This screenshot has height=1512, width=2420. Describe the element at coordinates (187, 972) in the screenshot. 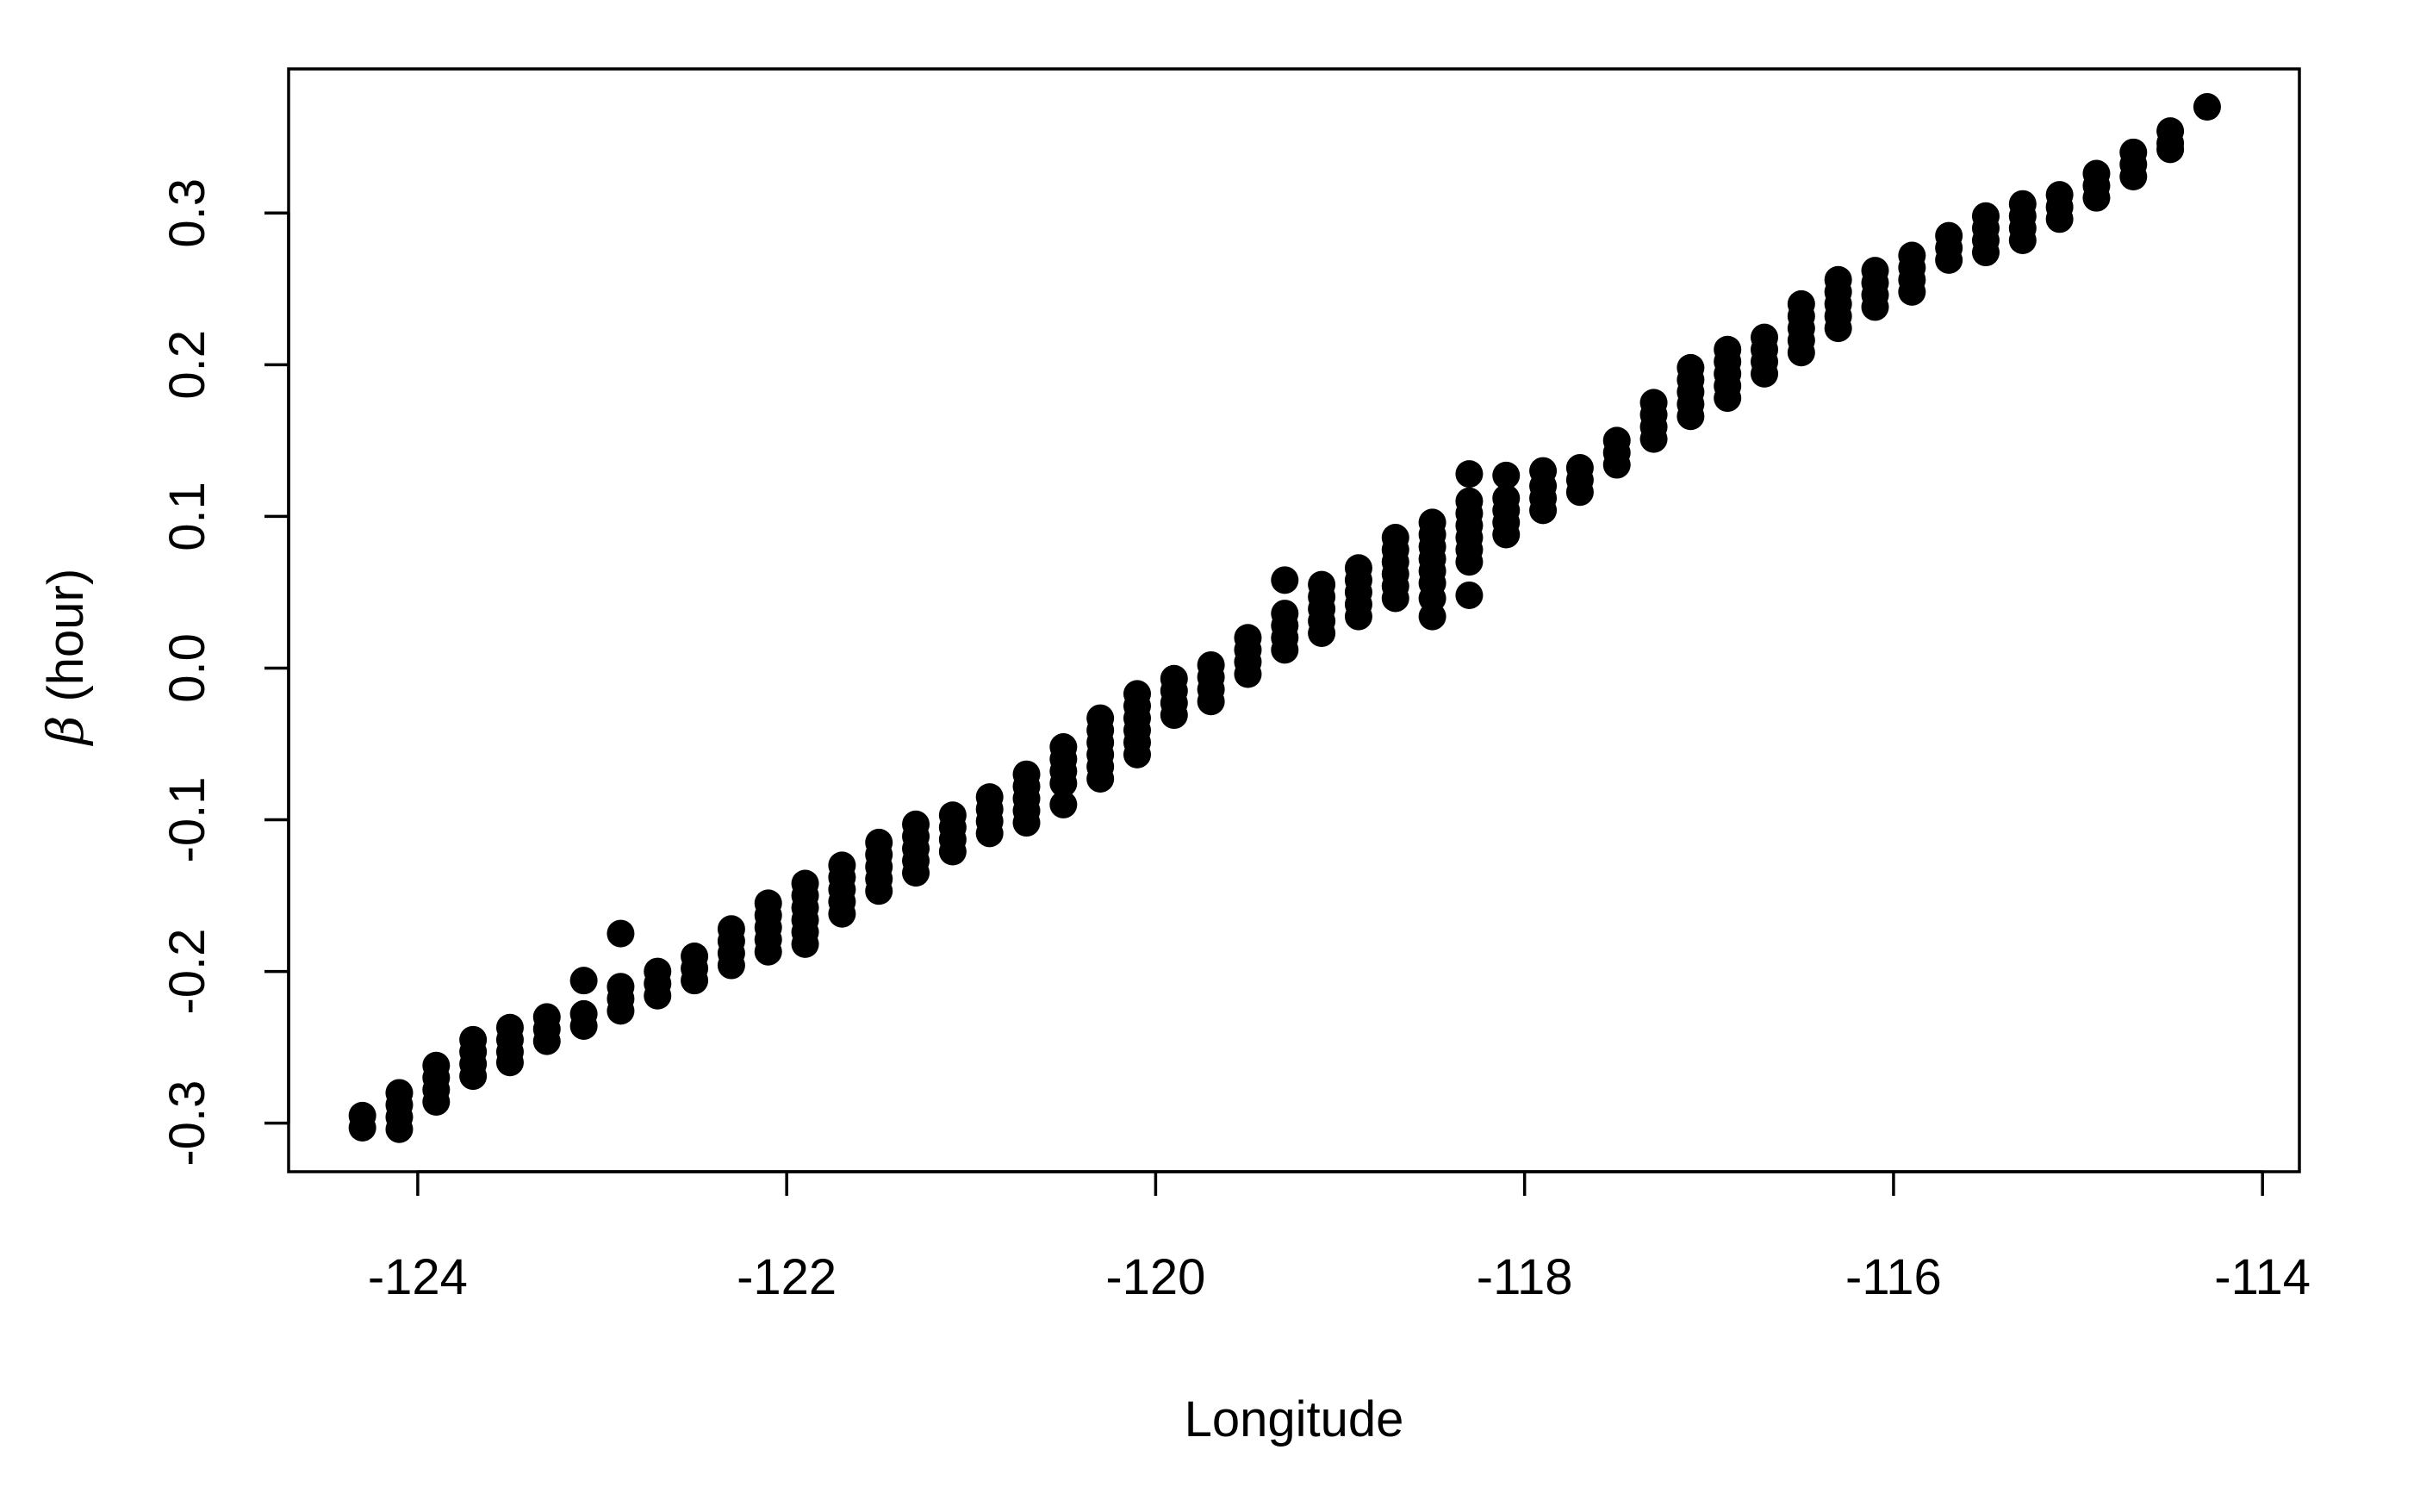

I see `y-tick-label: -0.2` at that location.